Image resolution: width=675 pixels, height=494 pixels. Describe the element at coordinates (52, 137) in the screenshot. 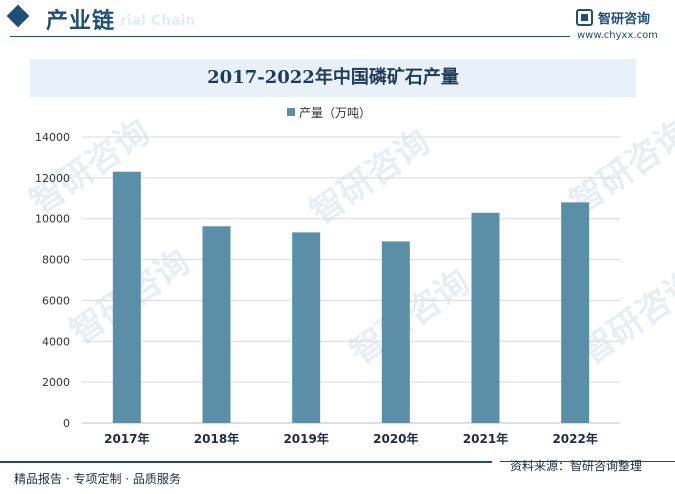

I see `y-tick-label: 14000` at that location.